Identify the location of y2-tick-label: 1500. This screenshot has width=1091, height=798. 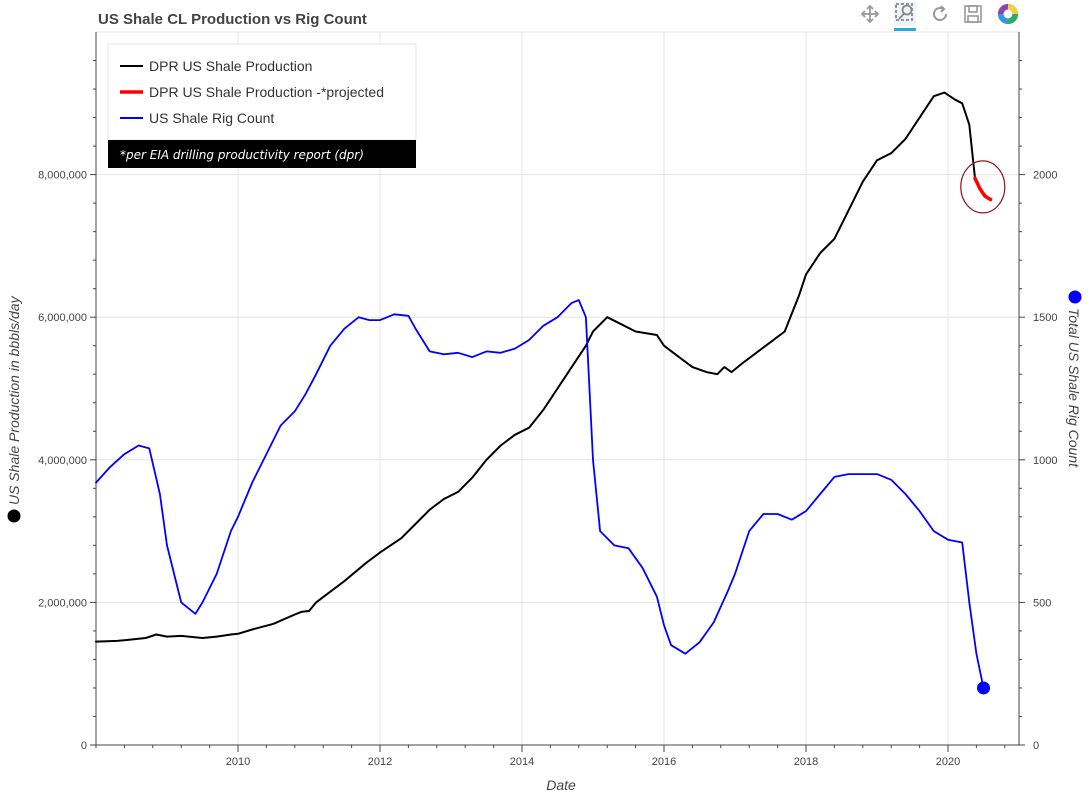
(1045, 318).